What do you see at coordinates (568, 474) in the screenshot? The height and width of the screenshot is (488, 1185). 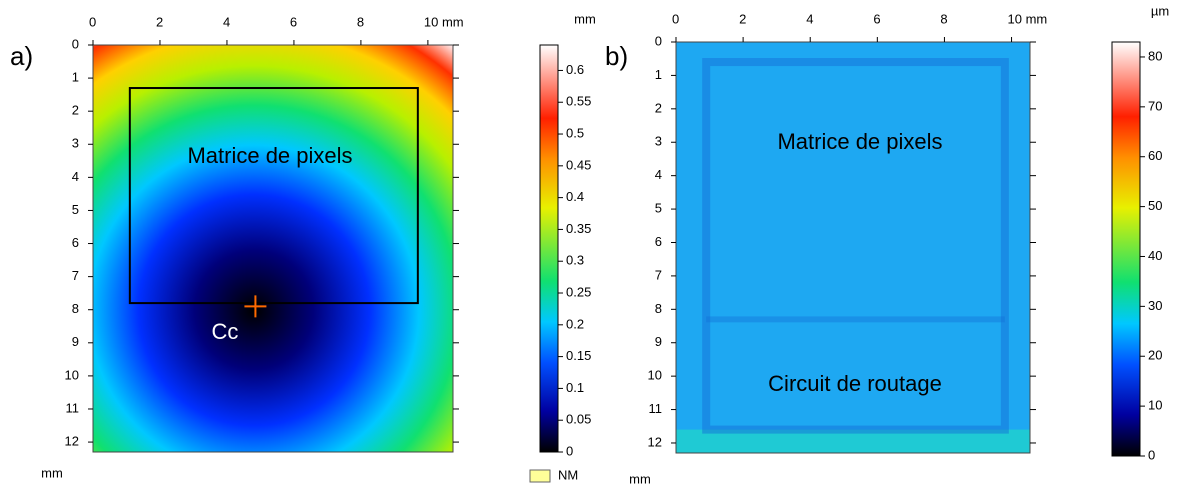 I see `missing-label: NM` at bounding box center [568, 474].